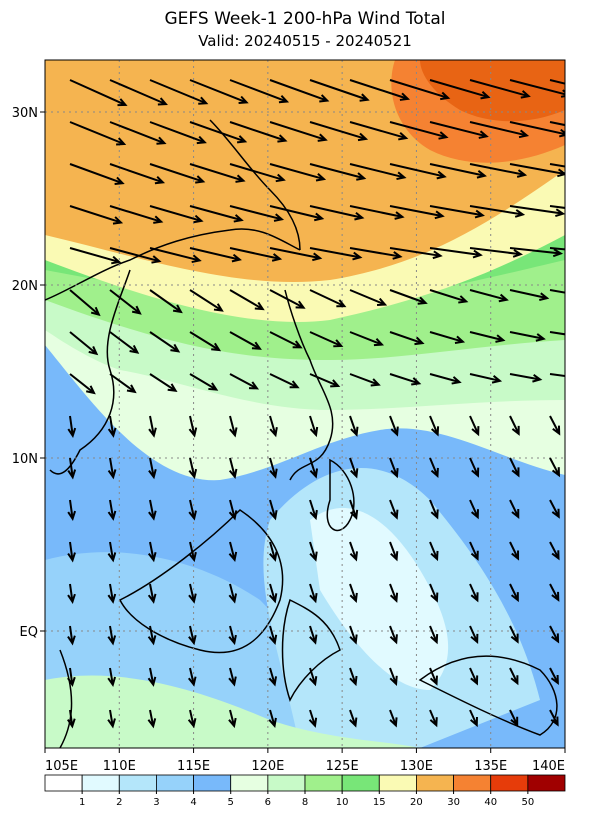 The height and width of the screenshot is (818, 590). What do you see at coordinates (527, 802) in the screenshot?
I see `colorbar-label: 50` at bounding box center [527, 802].